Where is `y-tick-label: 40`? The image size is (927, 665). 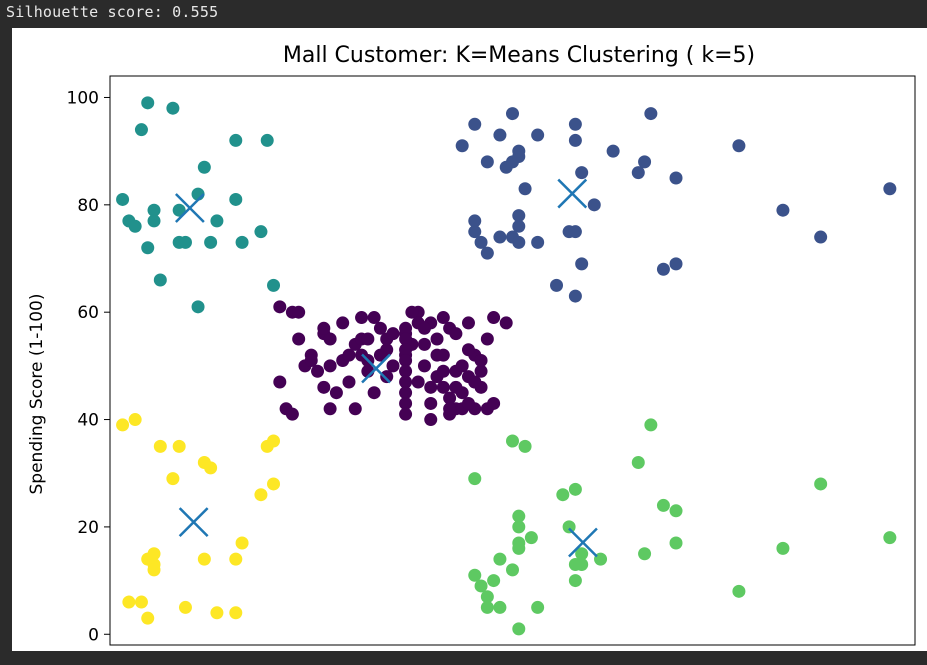
y-tick-label: 40 is located at coordinates (88, 421).